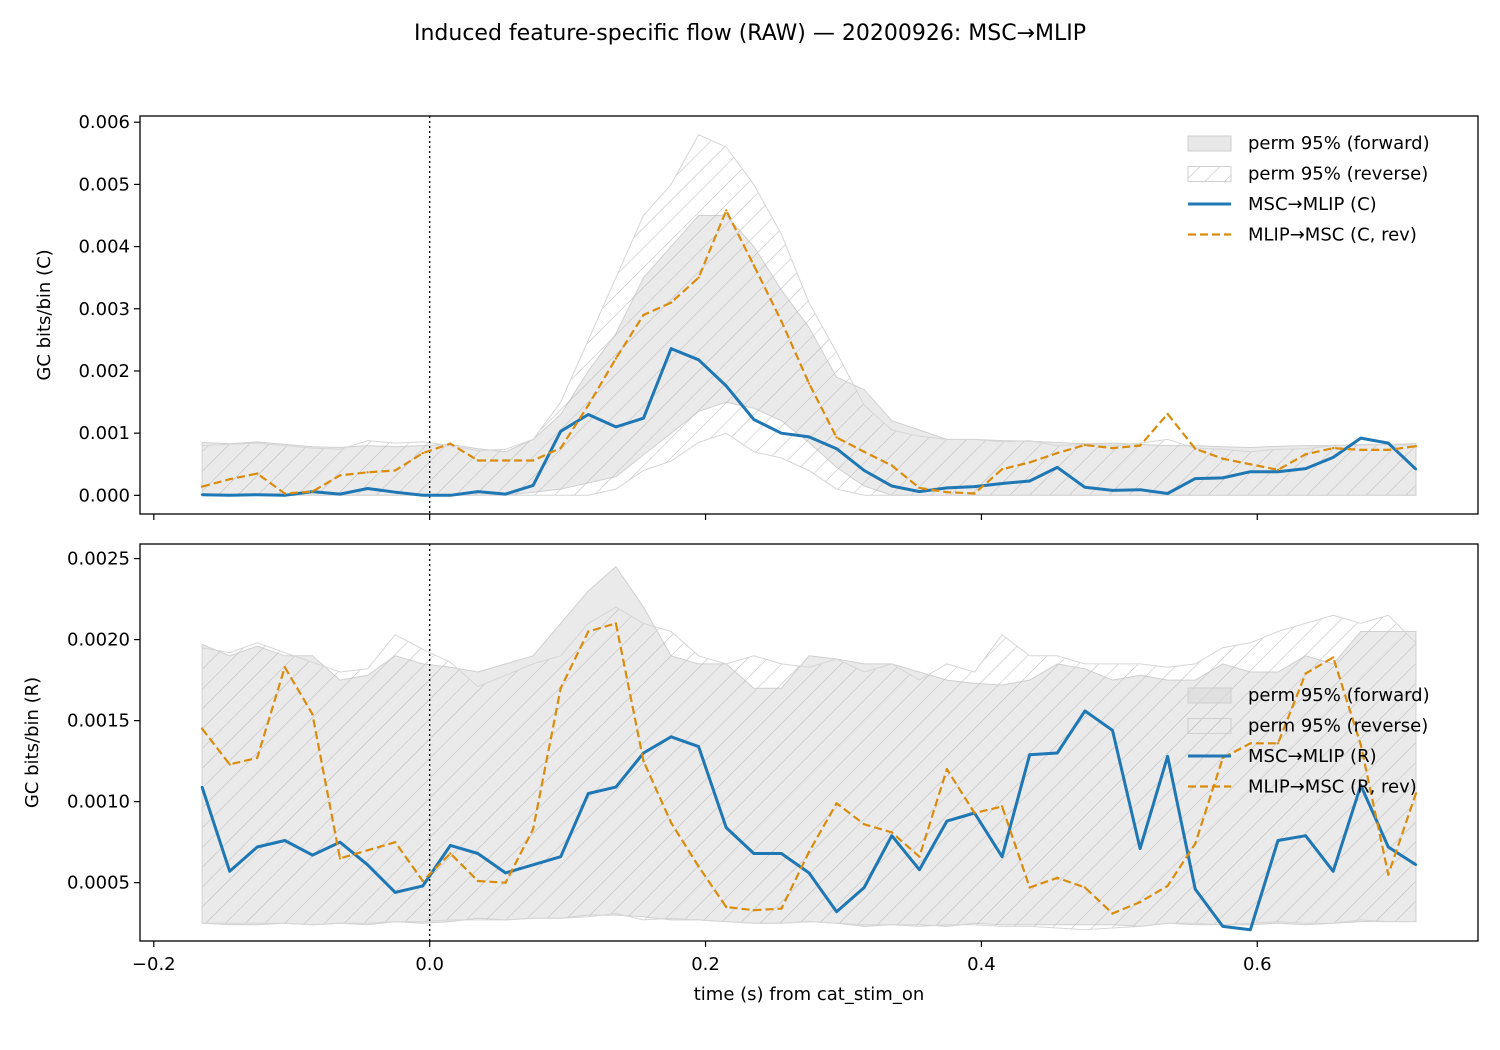  What do you see at coordinates (98, 883) in the screenshot?
I see `y-tick-label: 0.0005` at bounding box center [98, 883].